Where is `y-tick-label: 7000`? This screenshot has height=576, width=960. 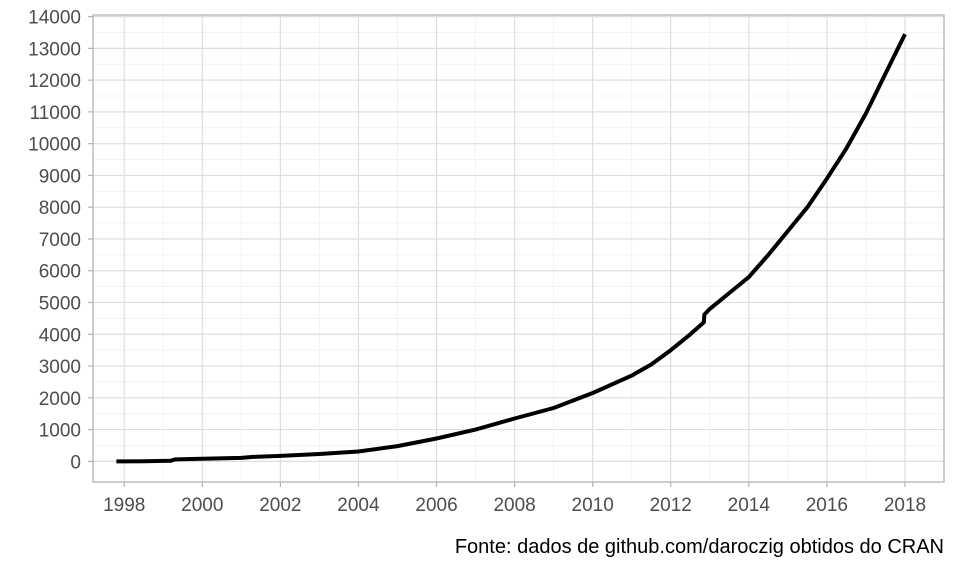 y-tick-label: 7000 is located at coordinates (60, 240).